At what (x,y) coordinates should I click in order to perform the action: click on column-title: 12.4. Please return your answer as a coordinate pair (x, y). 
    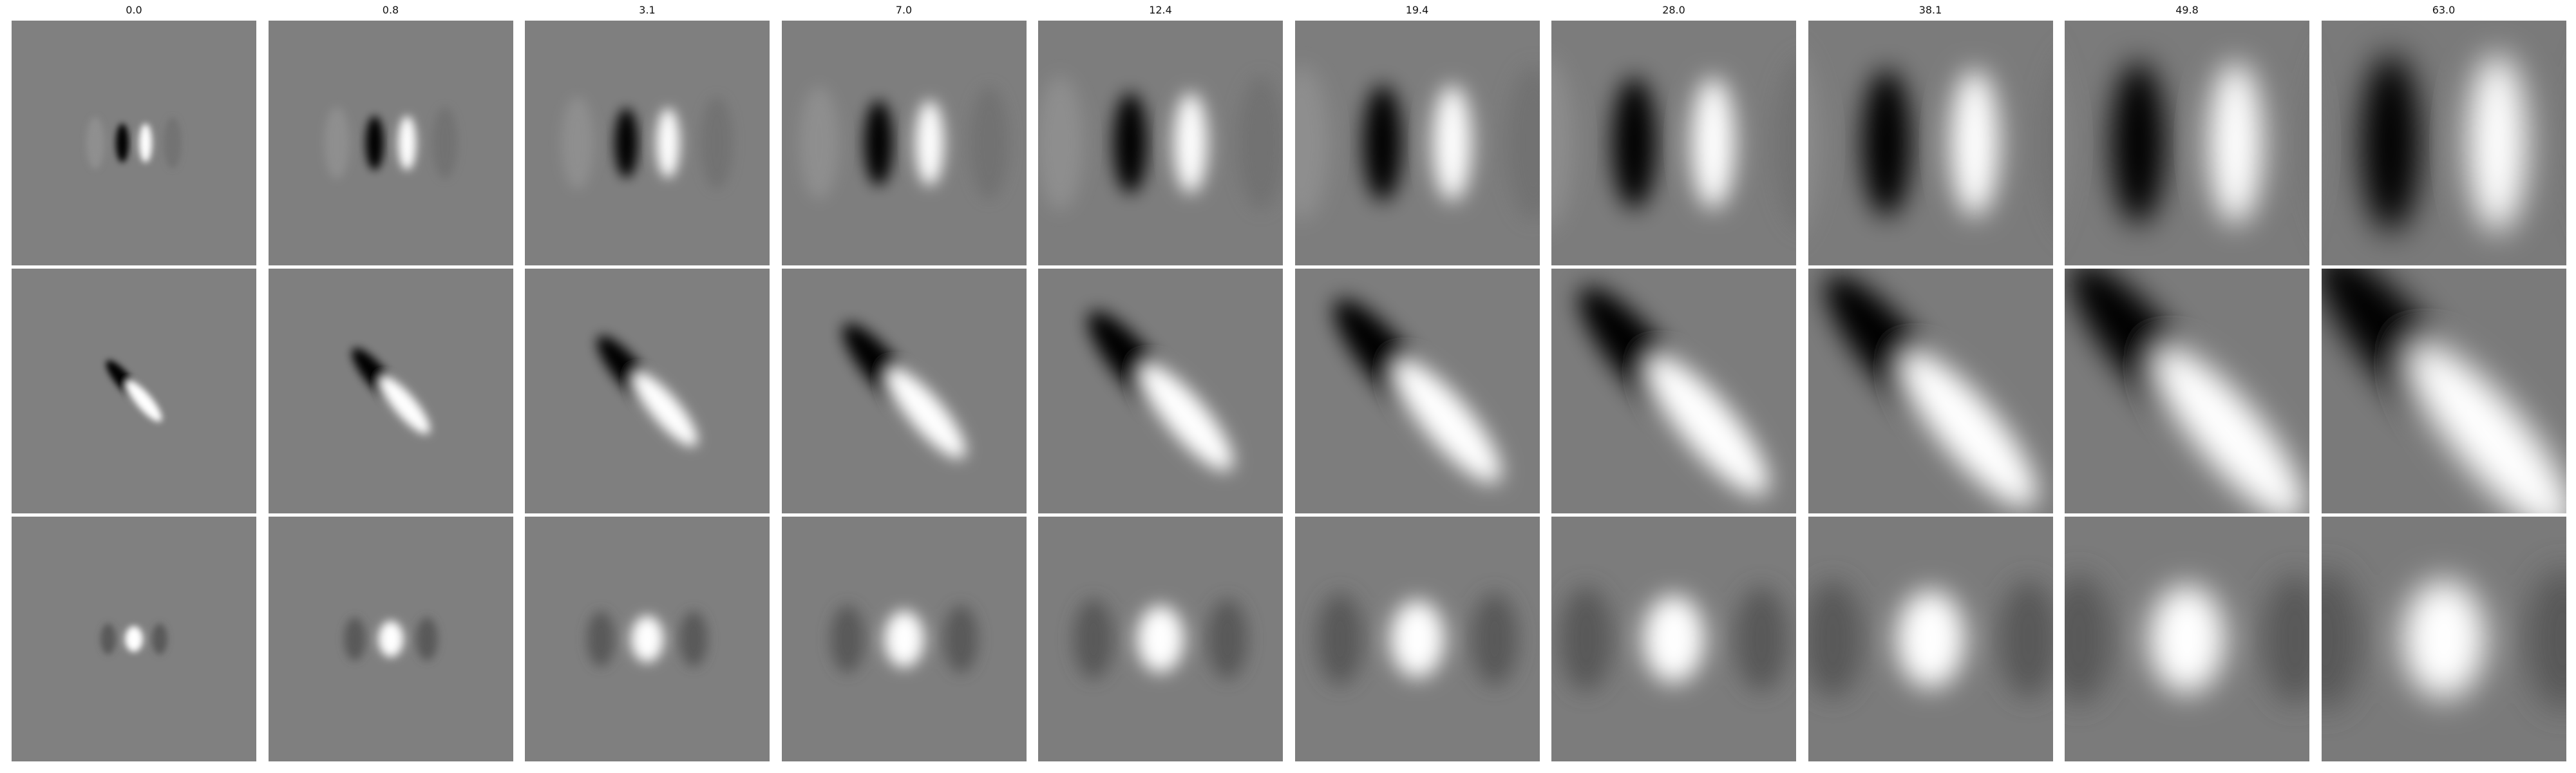
    Looking at the image, I should click on (1160, 10).